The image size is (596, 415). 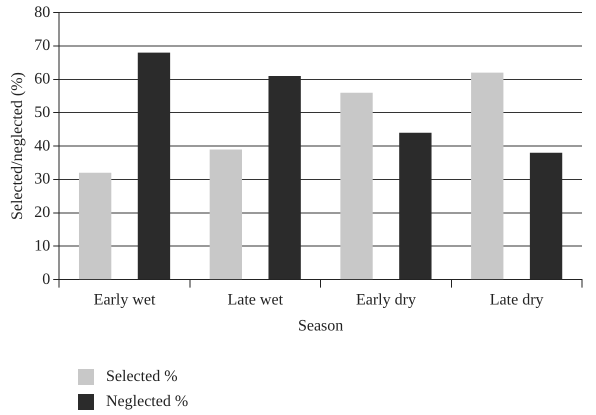 I want to click on y-axis-title: Selected/neglected (%), so click(x=17, y=146).